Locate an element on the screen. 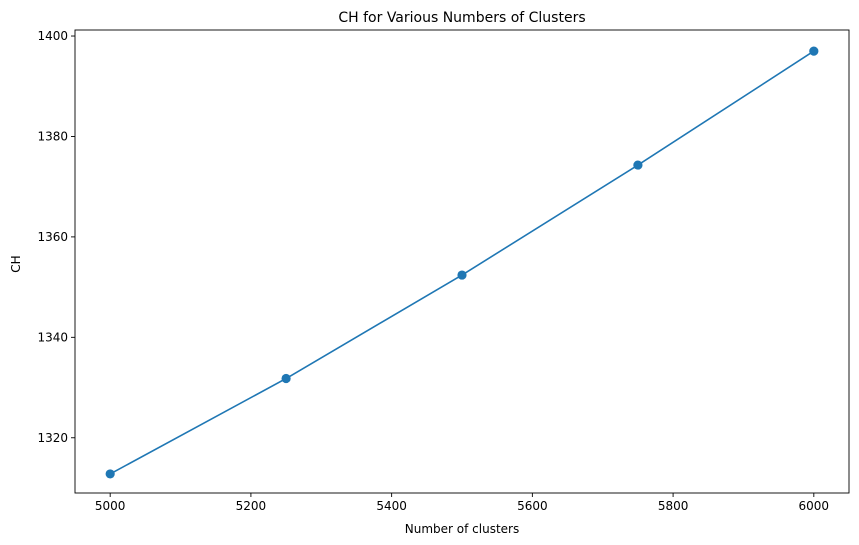  y-axis-title: CH is located at coordinates (16, 263).